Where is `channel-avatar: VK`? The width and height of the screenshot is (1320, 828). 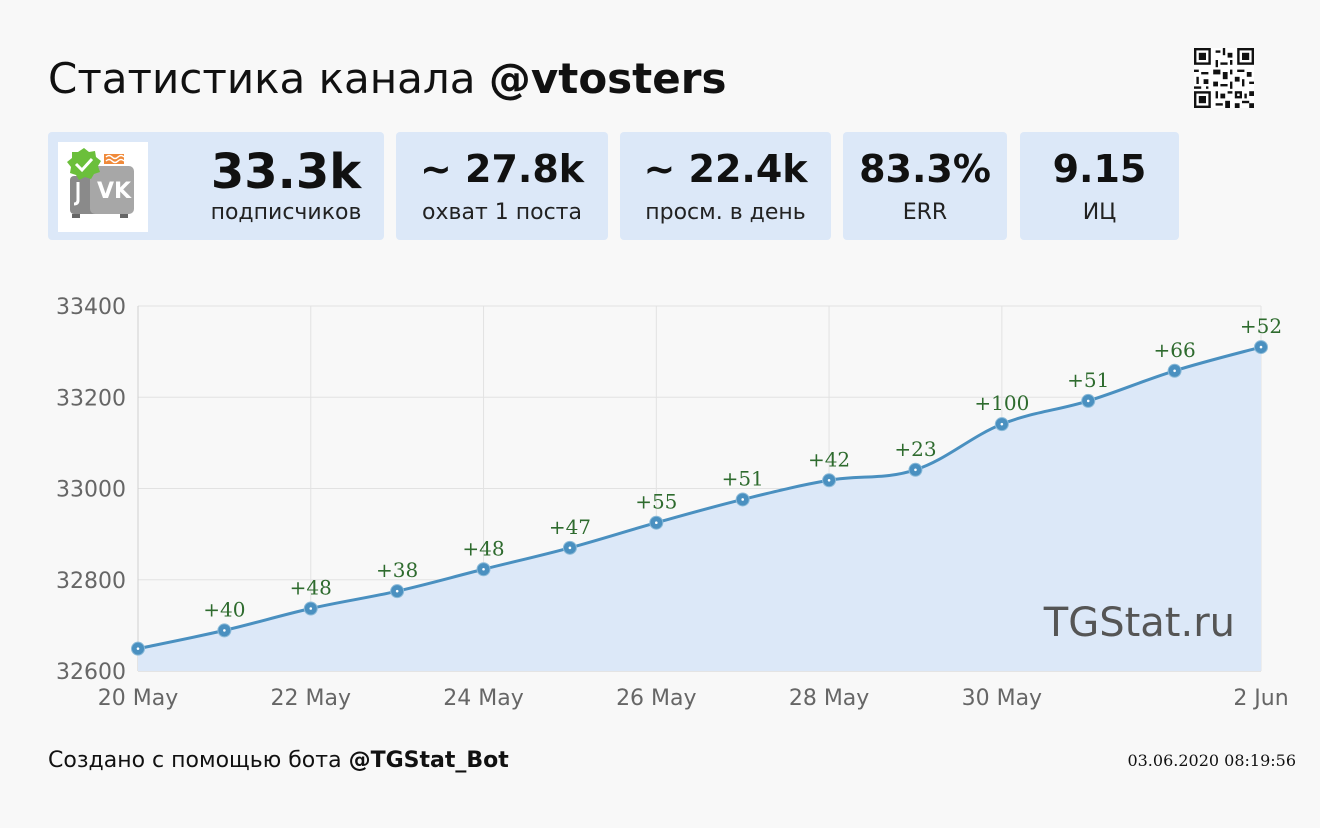 channel-avatar: VK is located at coordinates (103, 187).